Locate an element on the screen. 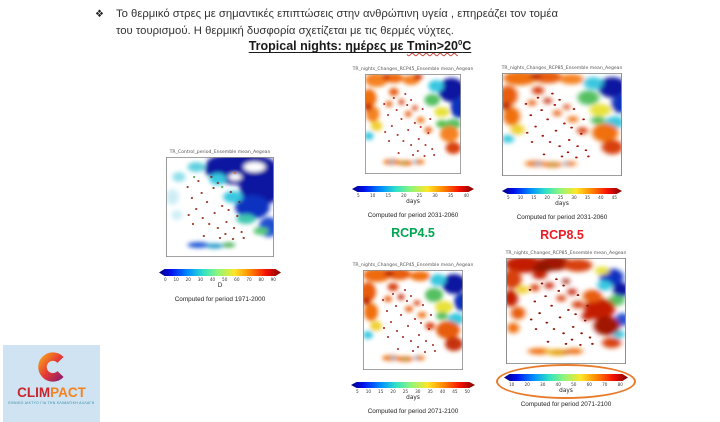  title-text: Tropical nights: ημέρες με is located at coordinates (327, 46).